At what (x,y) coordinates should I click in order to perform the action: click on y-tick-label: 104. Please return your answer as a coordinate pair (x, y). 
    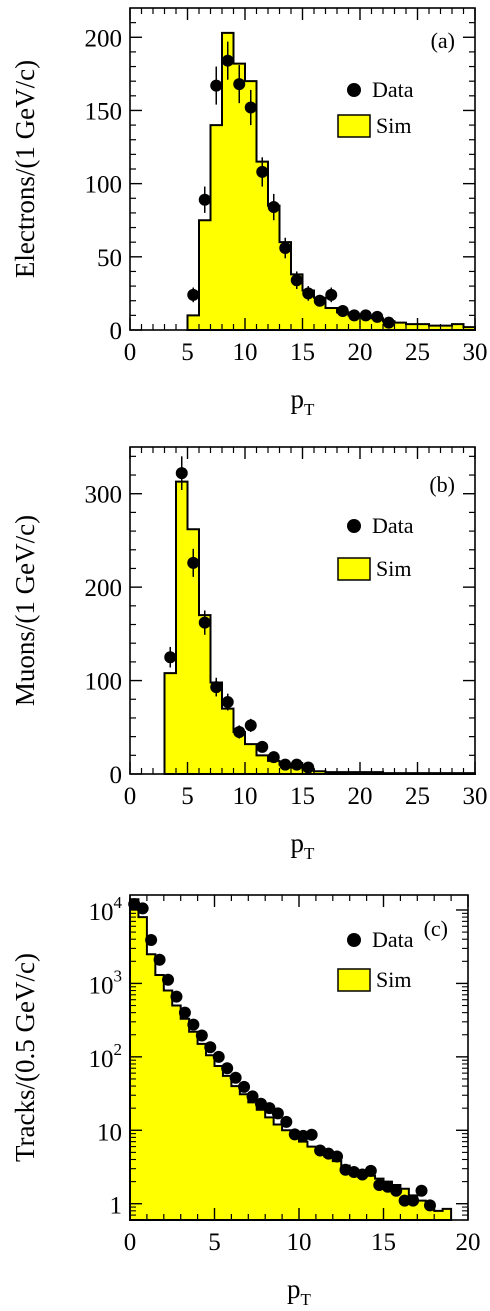
    Looking at the image, I should click on (106, 909).